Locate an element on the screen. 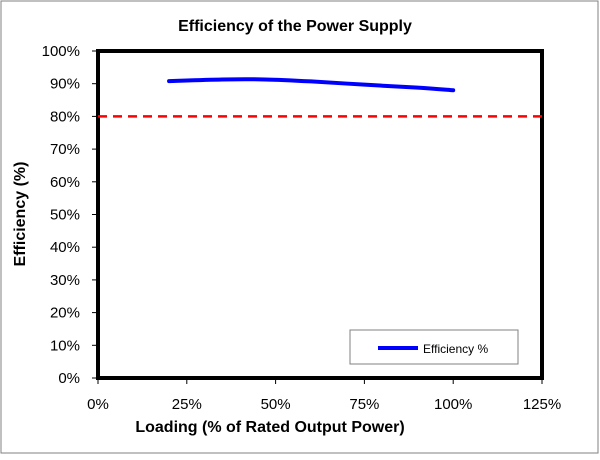  y-tick-label: 90% is located at coordinates (65, 84).